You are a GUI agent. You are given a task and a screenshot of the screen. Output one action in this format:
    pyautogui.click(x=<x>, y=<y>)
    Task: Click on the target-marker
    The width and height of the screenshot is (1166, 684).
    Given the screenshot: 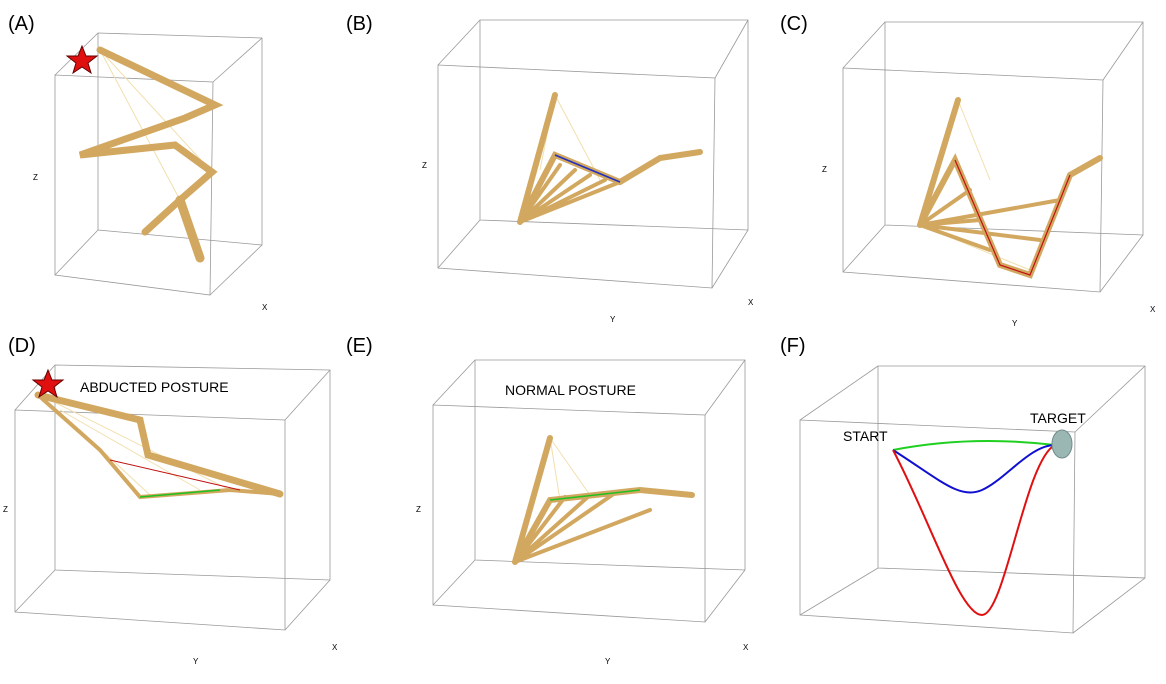 What is the action you would take?
    pyautogui.click(x=1062, y=444)
    